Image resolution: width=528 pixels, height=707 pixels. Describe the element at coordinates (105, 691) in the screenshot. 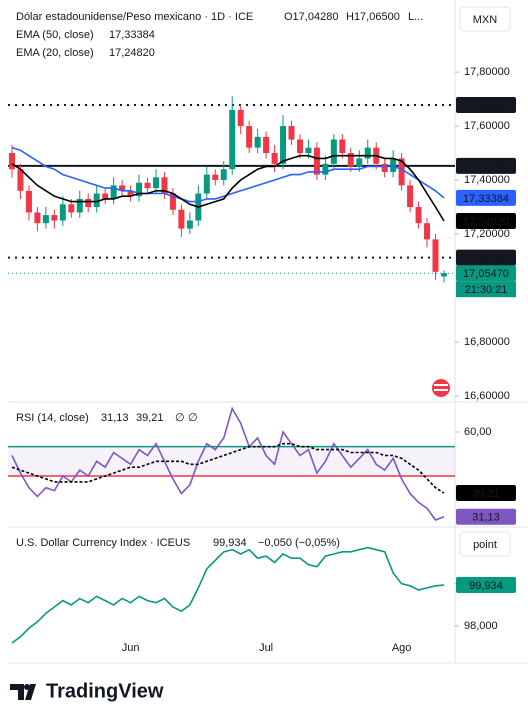

I see `brand: TradingView` at that location.